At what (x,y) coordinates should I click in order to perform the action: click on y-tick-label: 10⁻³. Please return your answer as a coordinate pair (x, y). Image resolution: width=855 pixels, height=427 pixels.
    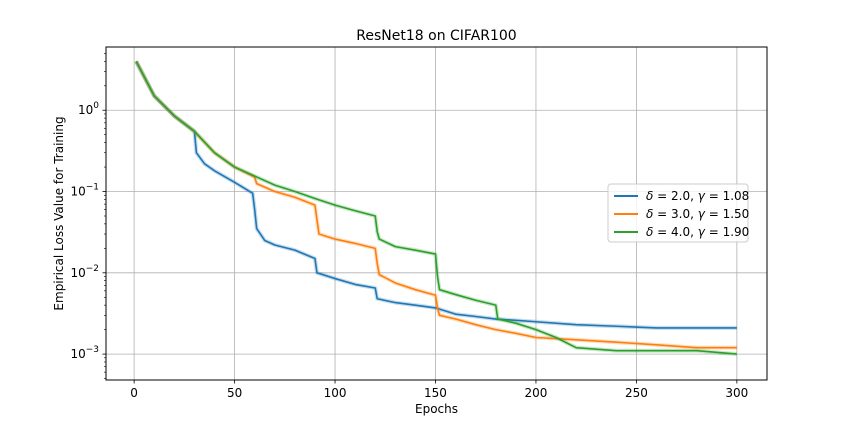
    Looking at the image, I should click on (84, 353).